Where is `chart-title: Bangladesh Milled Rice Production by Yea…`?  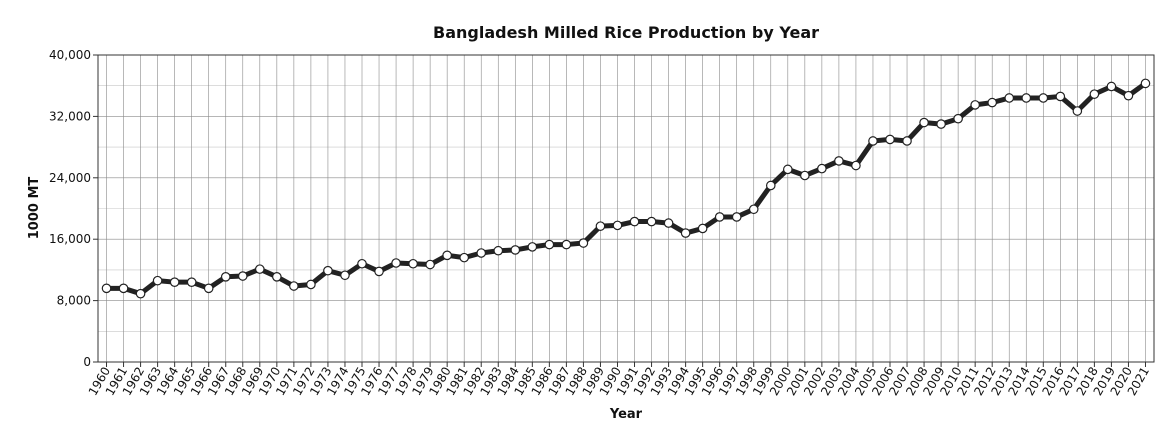
chart-title: Bangladesh Milled Rice Production by Yea… is located at coordinates (626, 32).